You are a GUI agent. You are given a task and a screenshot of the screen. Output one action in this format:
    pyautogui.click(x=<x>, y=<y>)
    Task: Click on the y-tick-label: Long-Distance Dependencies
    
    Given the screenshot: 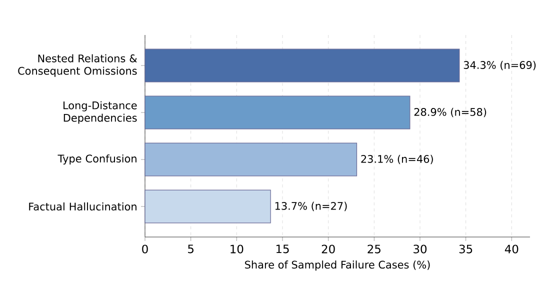 What is the action you would take?
    pyautogui.click(x=100, y=112)
    